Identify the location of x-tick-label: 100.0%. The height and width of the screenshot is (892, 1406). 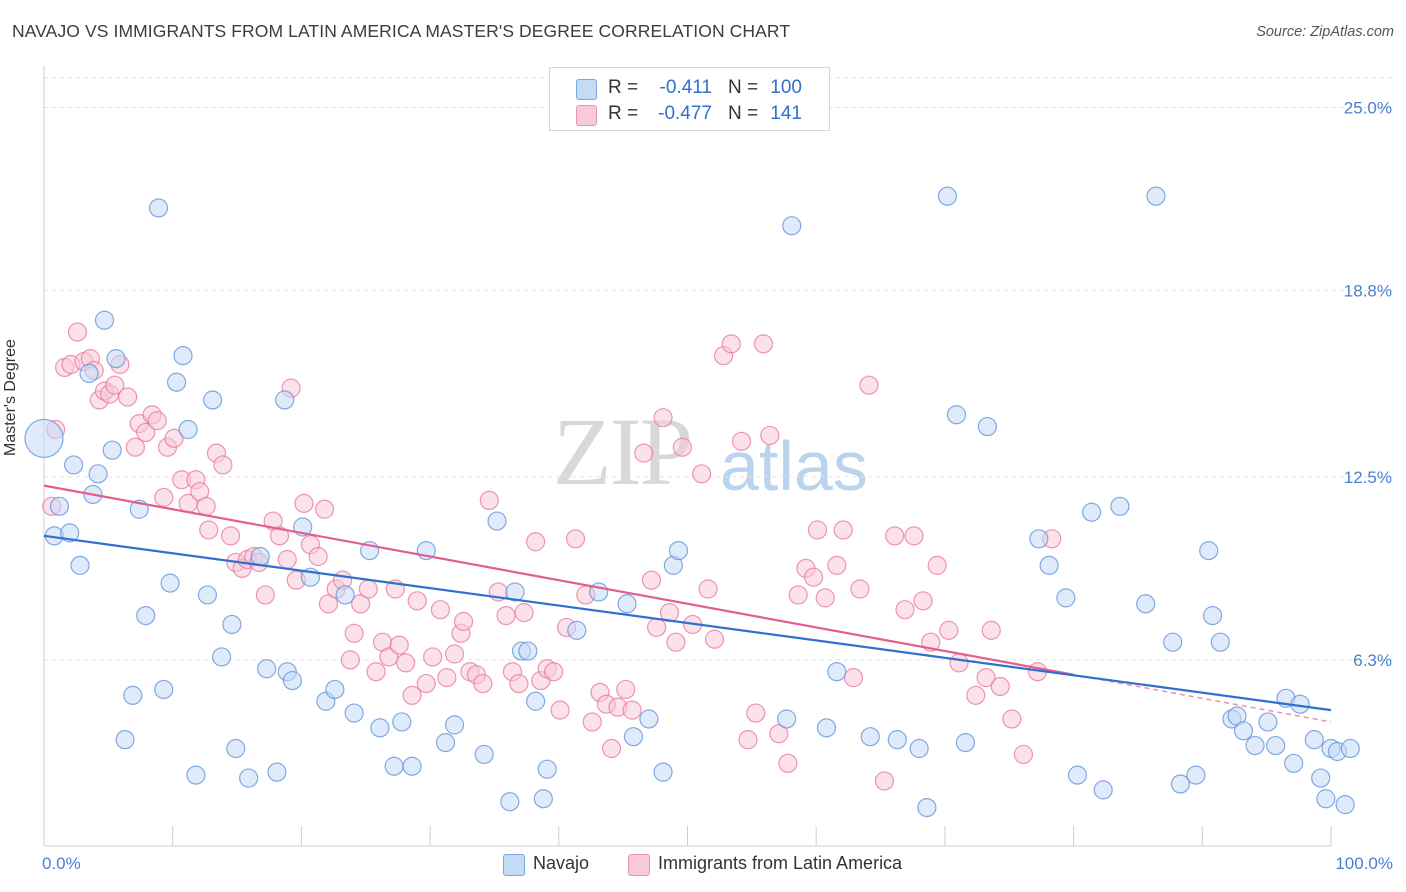
(1364, 863).